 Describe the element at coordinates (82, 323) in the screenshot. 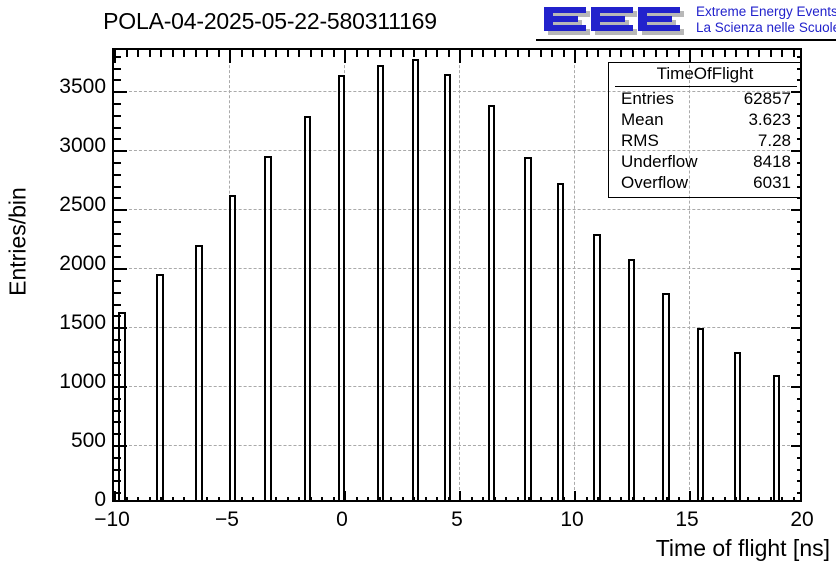

I see `y-tick-label: 1500` at that location.